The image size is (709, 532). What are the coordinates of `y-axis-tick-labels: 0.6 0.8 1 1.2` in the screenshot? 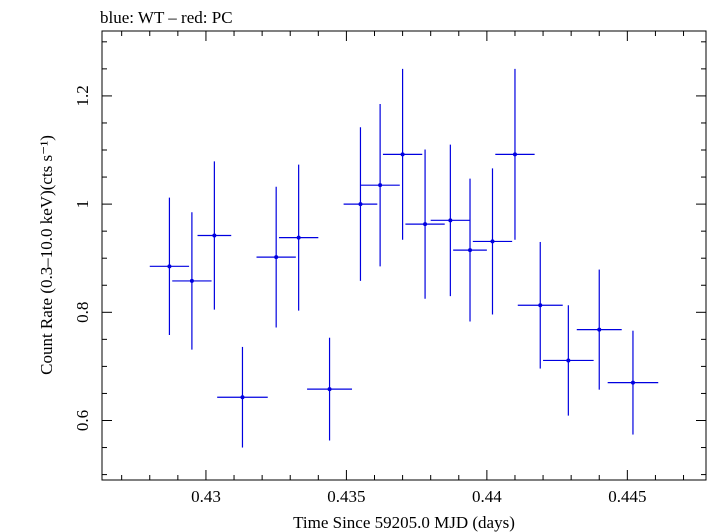 It's located at (82, 258).